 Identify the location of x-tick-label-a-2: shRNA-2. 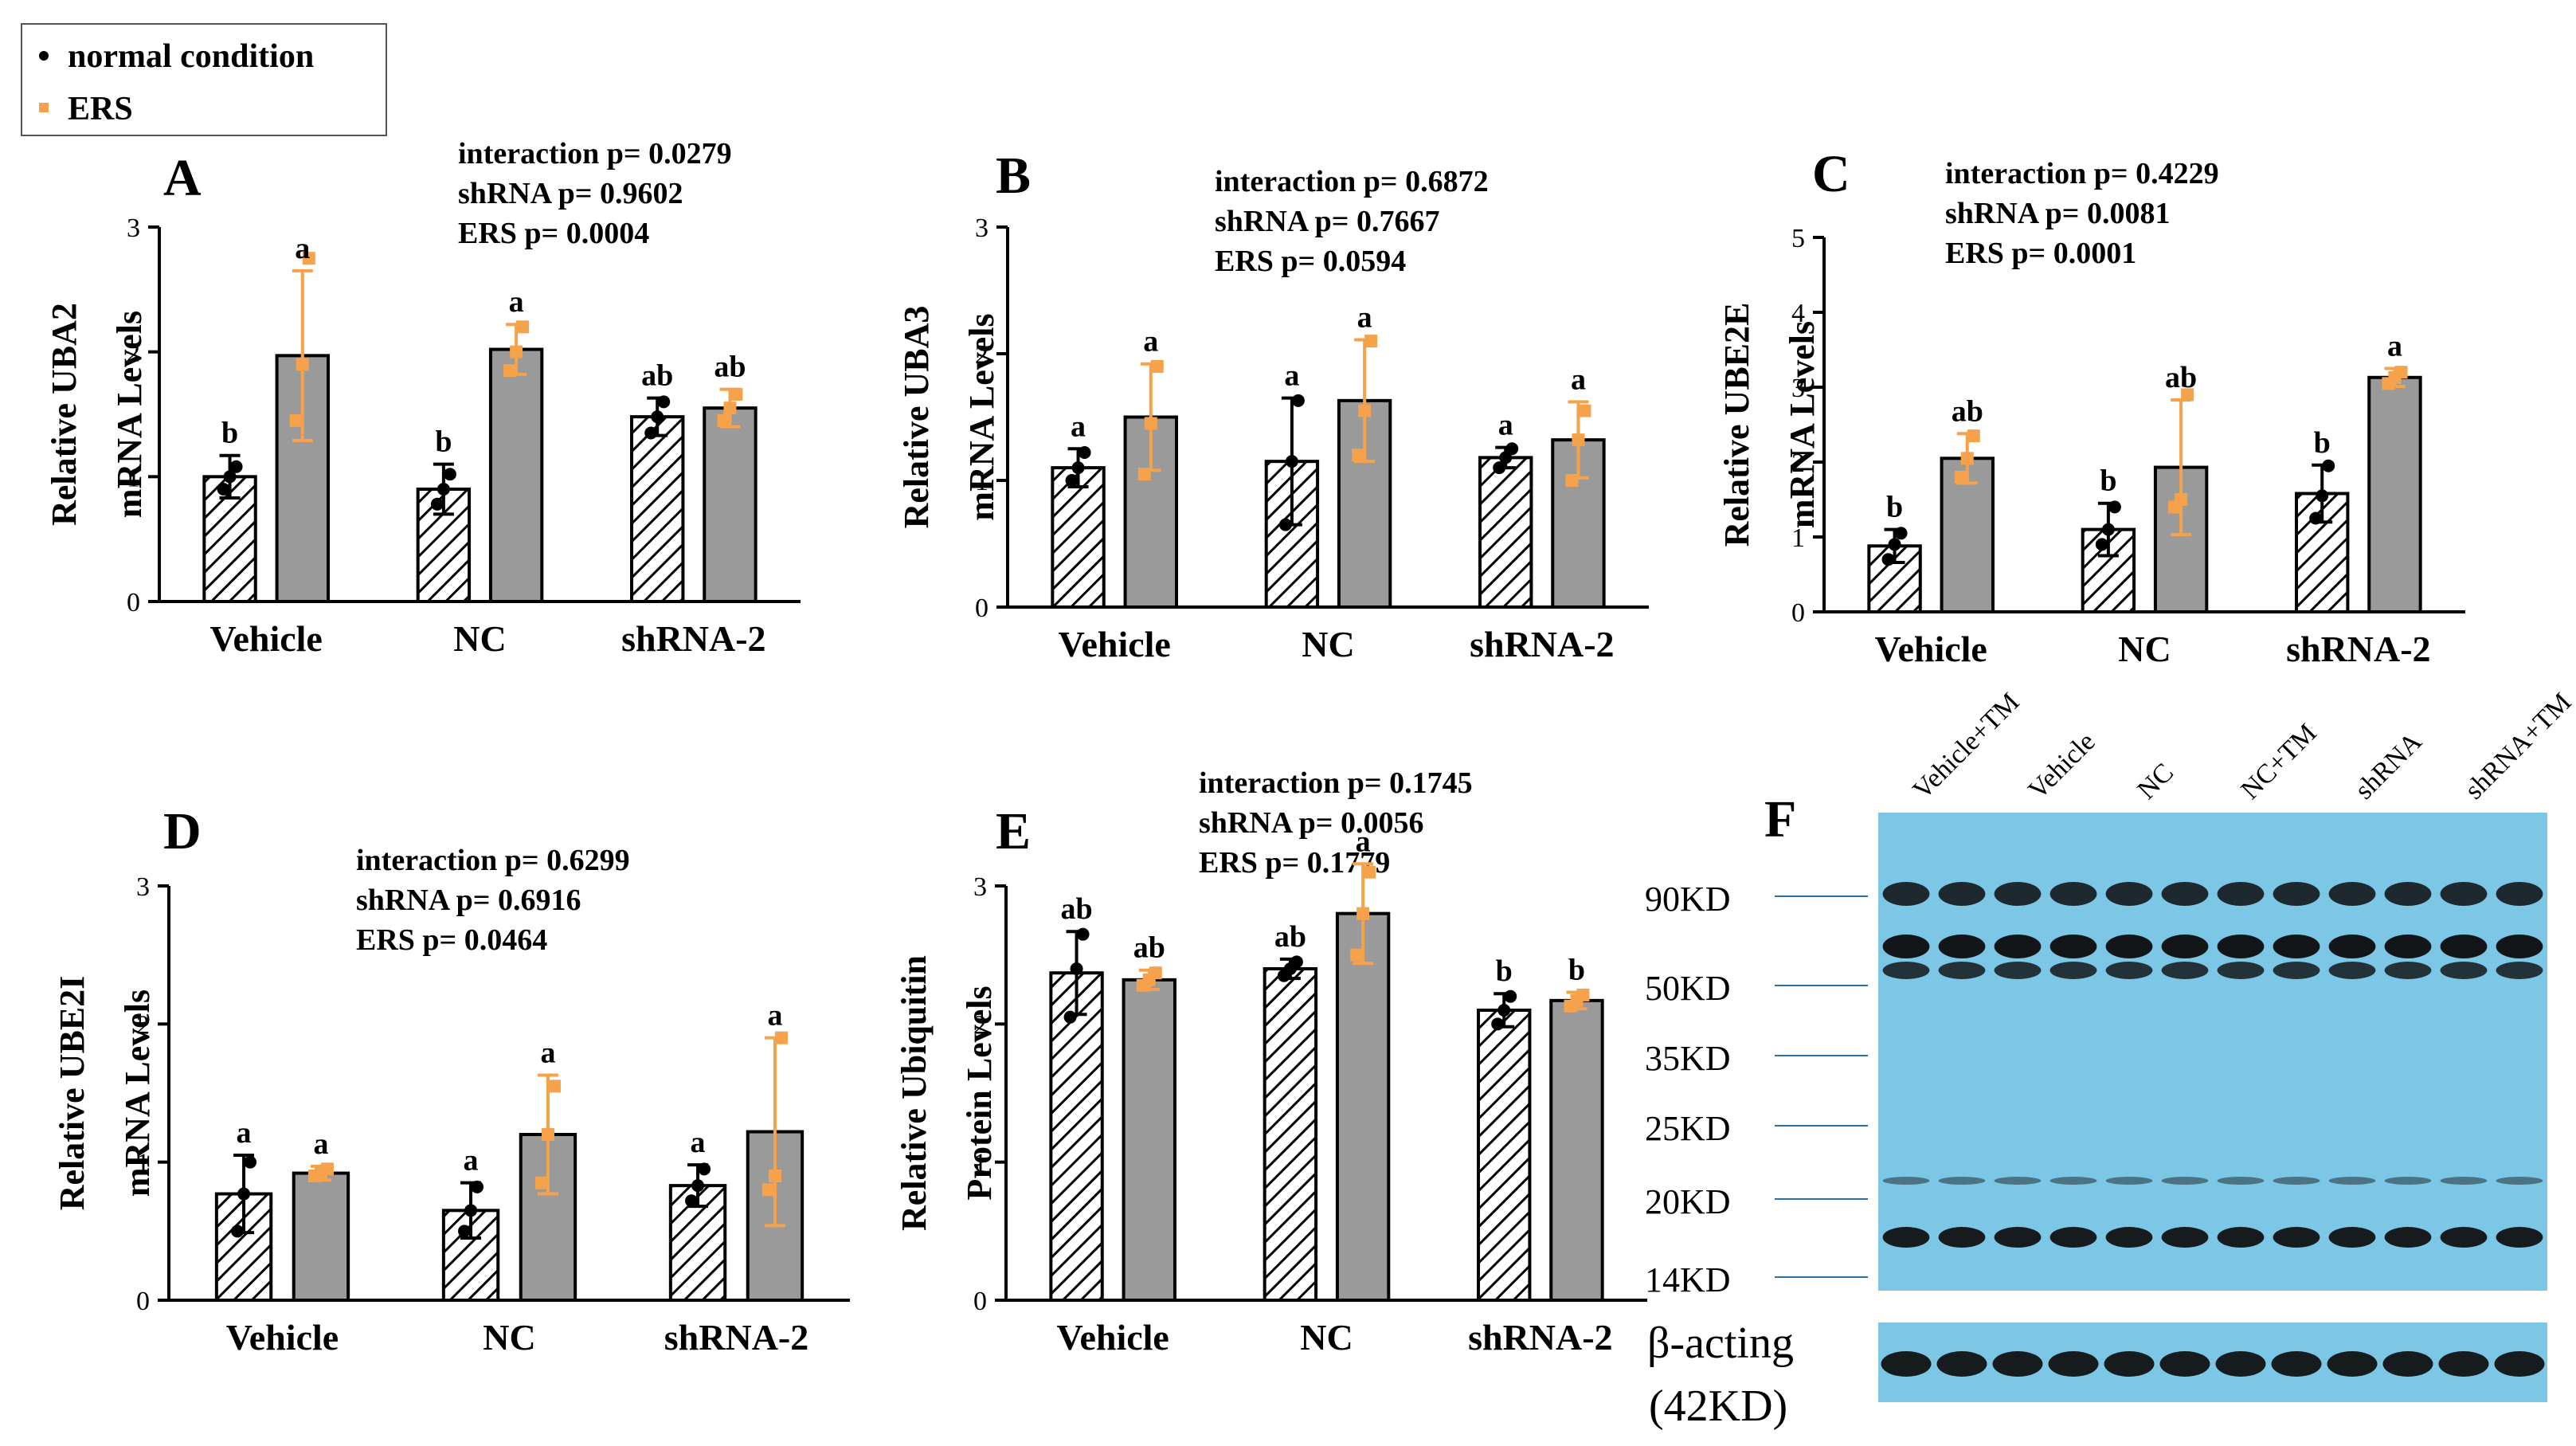
(693, 638).